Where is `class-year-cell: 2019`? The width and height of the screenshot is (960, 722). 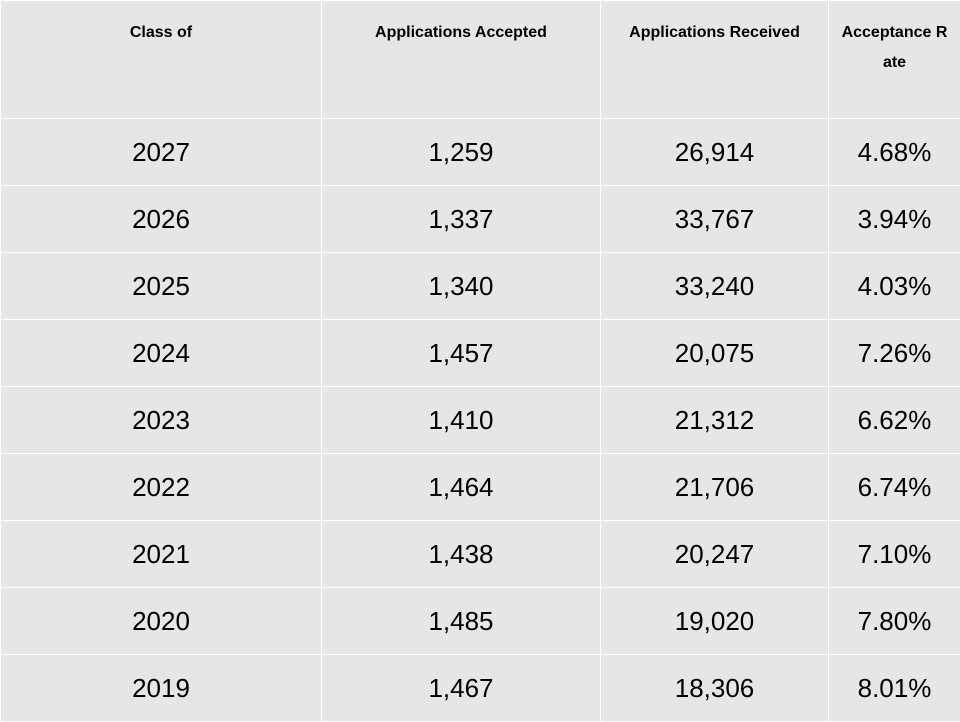 class-year-cell: 2019 is located at coordinates (161, 688).